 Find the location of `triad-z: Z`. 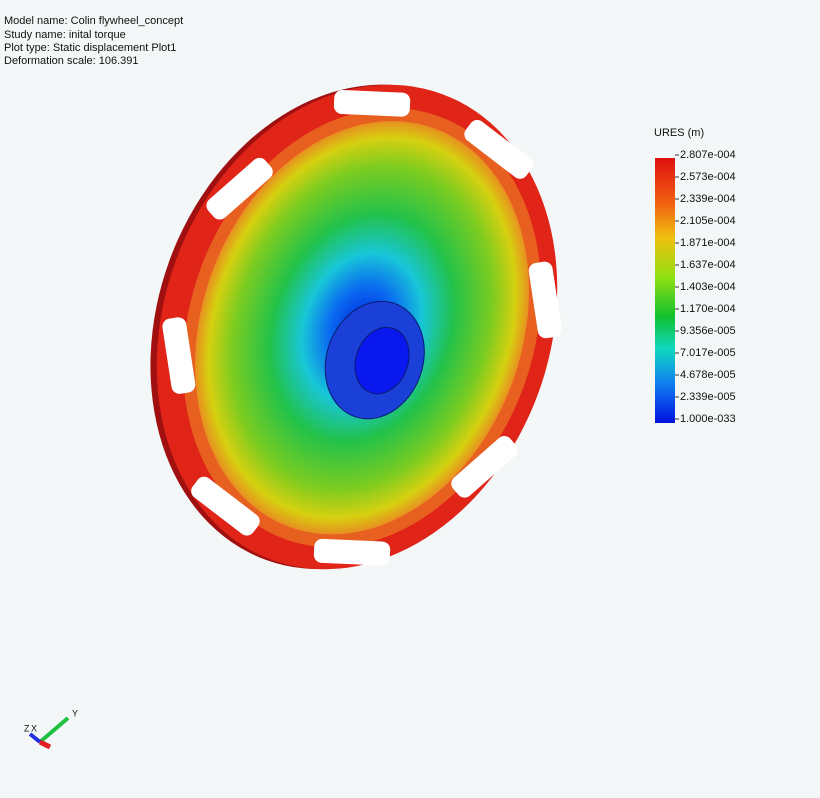

triad-z: Z is located at coordinates (27, 728).